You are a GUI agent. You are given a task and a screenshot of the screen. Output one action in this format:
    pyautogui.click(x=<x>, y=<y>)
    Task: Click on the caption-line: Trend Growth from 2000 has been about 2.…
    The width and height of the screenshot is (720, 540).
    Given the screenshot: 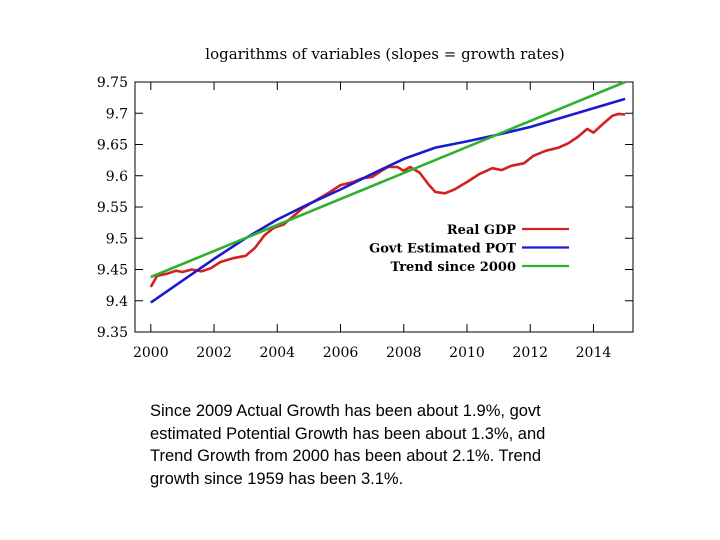 What is the action you would take?
    pyautogui.click(x=346, y=456)
    